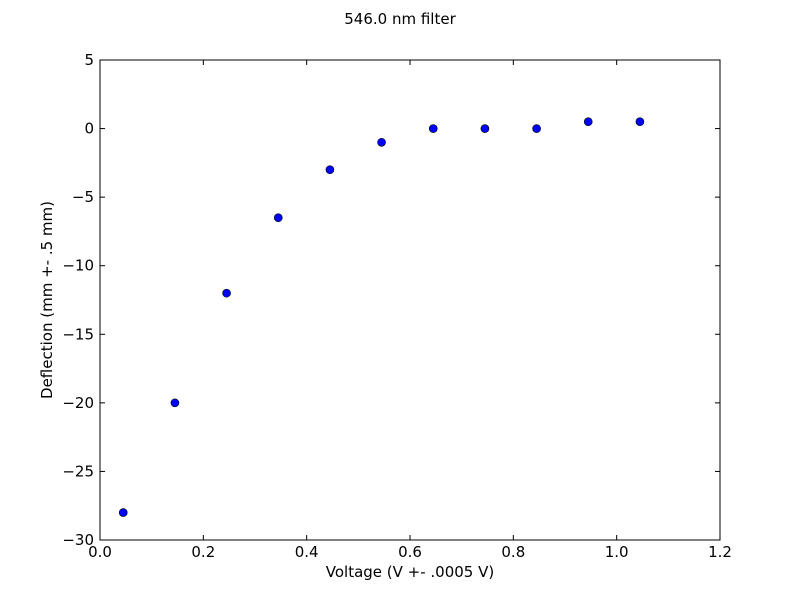 The height and width of the screenshot is (600, 800). I want to click on x-axis-label: Voltage (V +- .0005 V), so click(410, 572).